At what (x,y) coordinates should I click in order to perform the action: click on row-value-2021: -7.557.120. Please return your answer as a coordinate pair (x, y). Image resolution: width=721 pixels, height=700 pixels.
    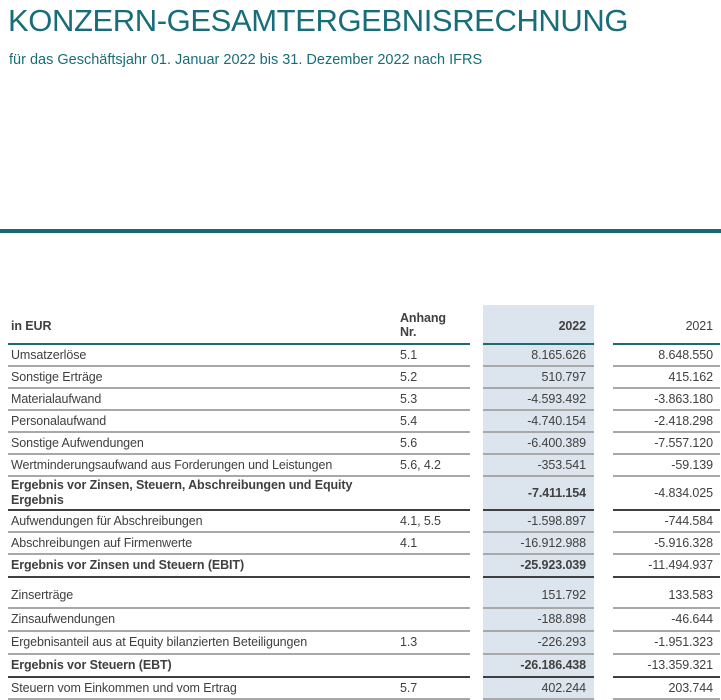
    Looking at the image, I should click on (666, 444).